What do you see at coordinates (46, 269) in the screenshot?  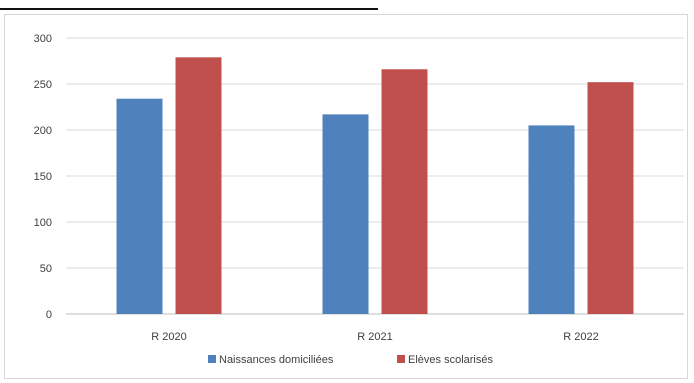 I see `y-tick-label: 50` at bounding box center [46, 269].